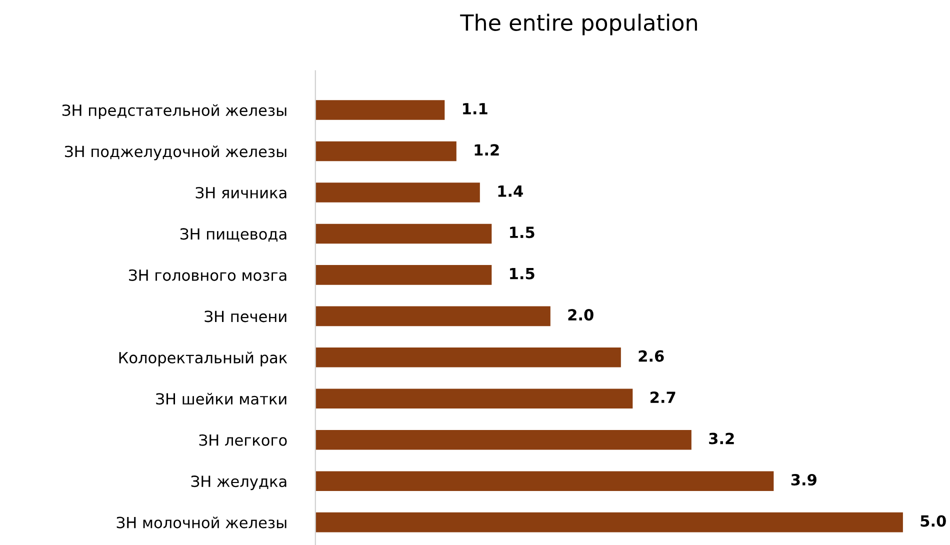  I want to click on data-label: 1.4, so click(510, 191).